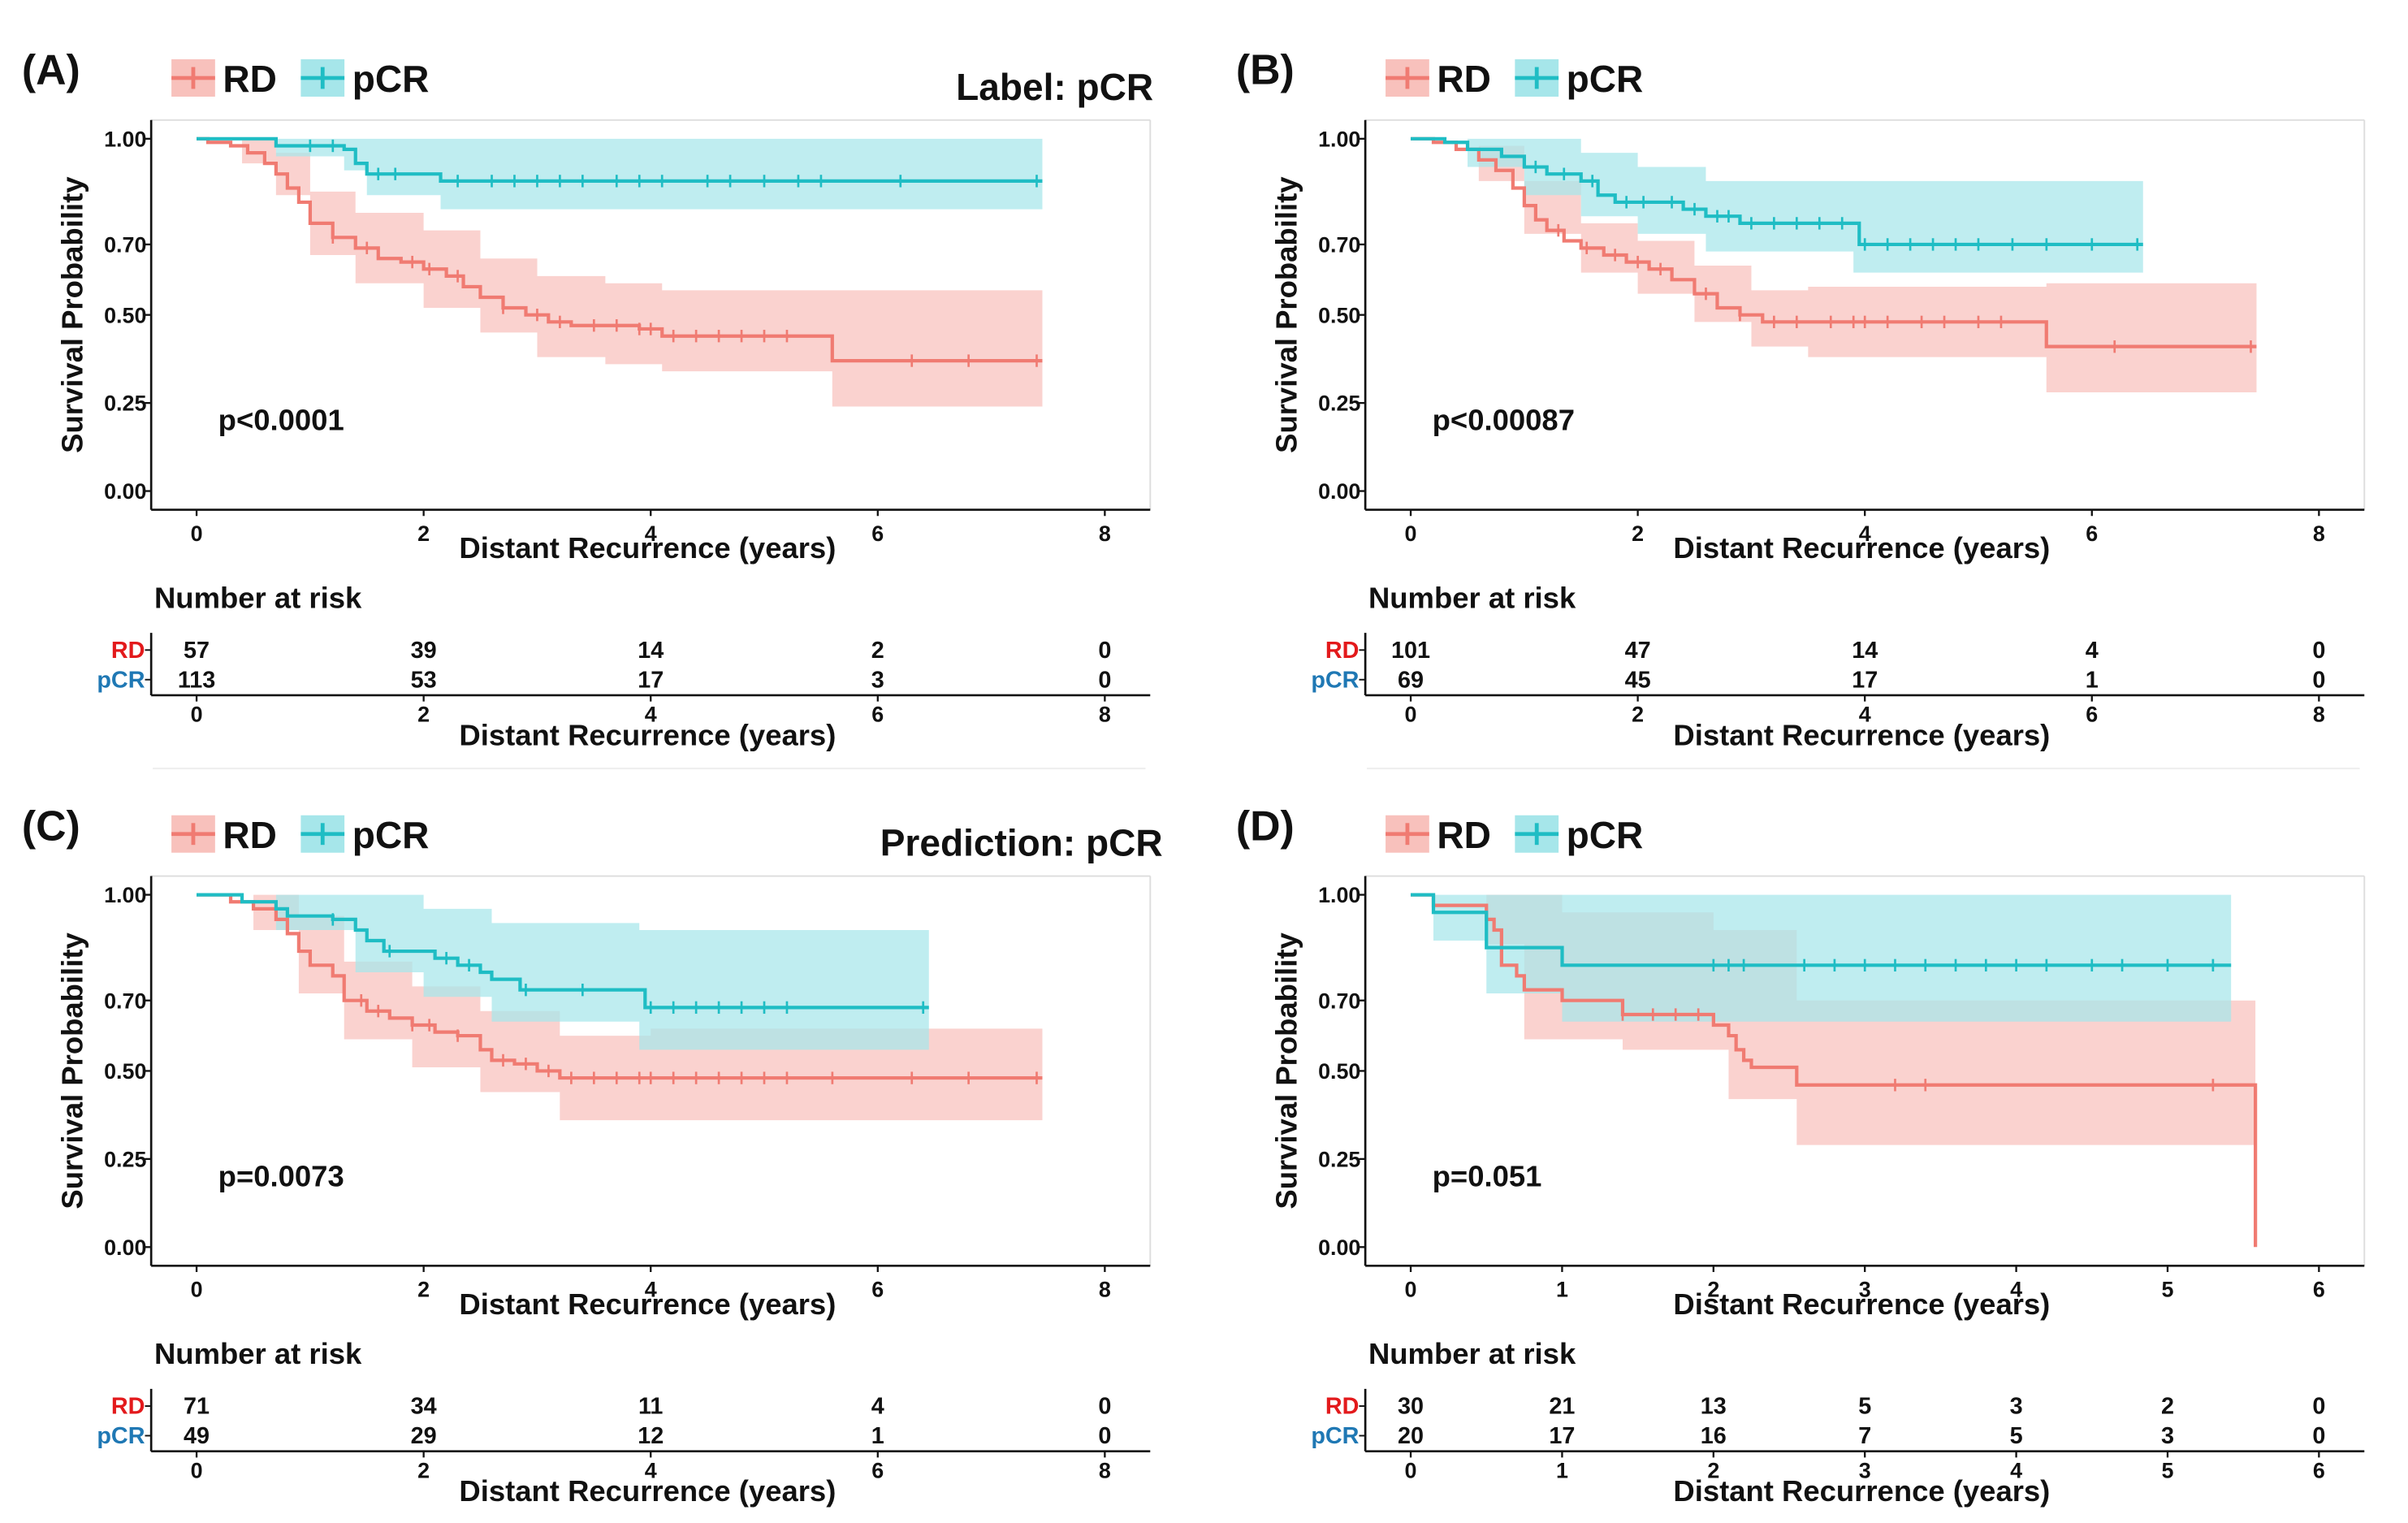  What do you see at coordinates (877, 1407) in the screenshot?
I see `risk-count-rd: 4` at bounding box center [877, 1407].